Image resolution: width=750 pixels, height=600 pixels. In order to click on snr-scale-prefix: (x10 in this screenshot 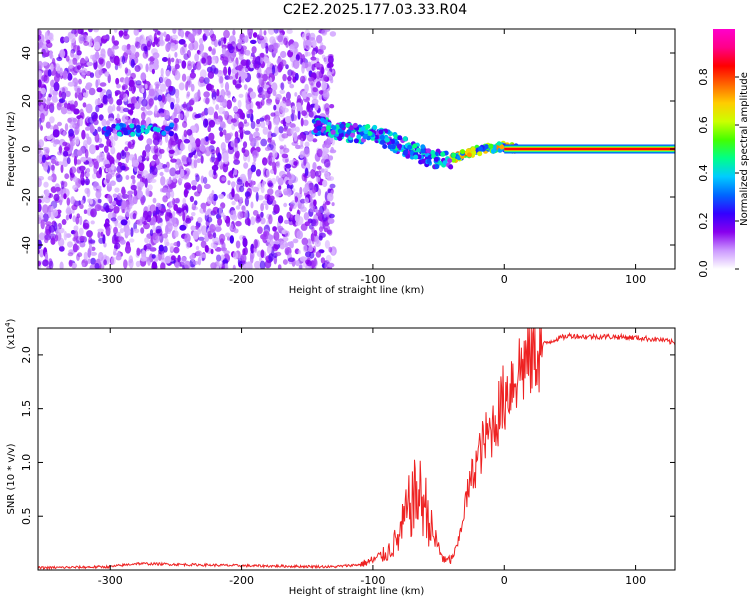, I will do `click(11, 338)`.